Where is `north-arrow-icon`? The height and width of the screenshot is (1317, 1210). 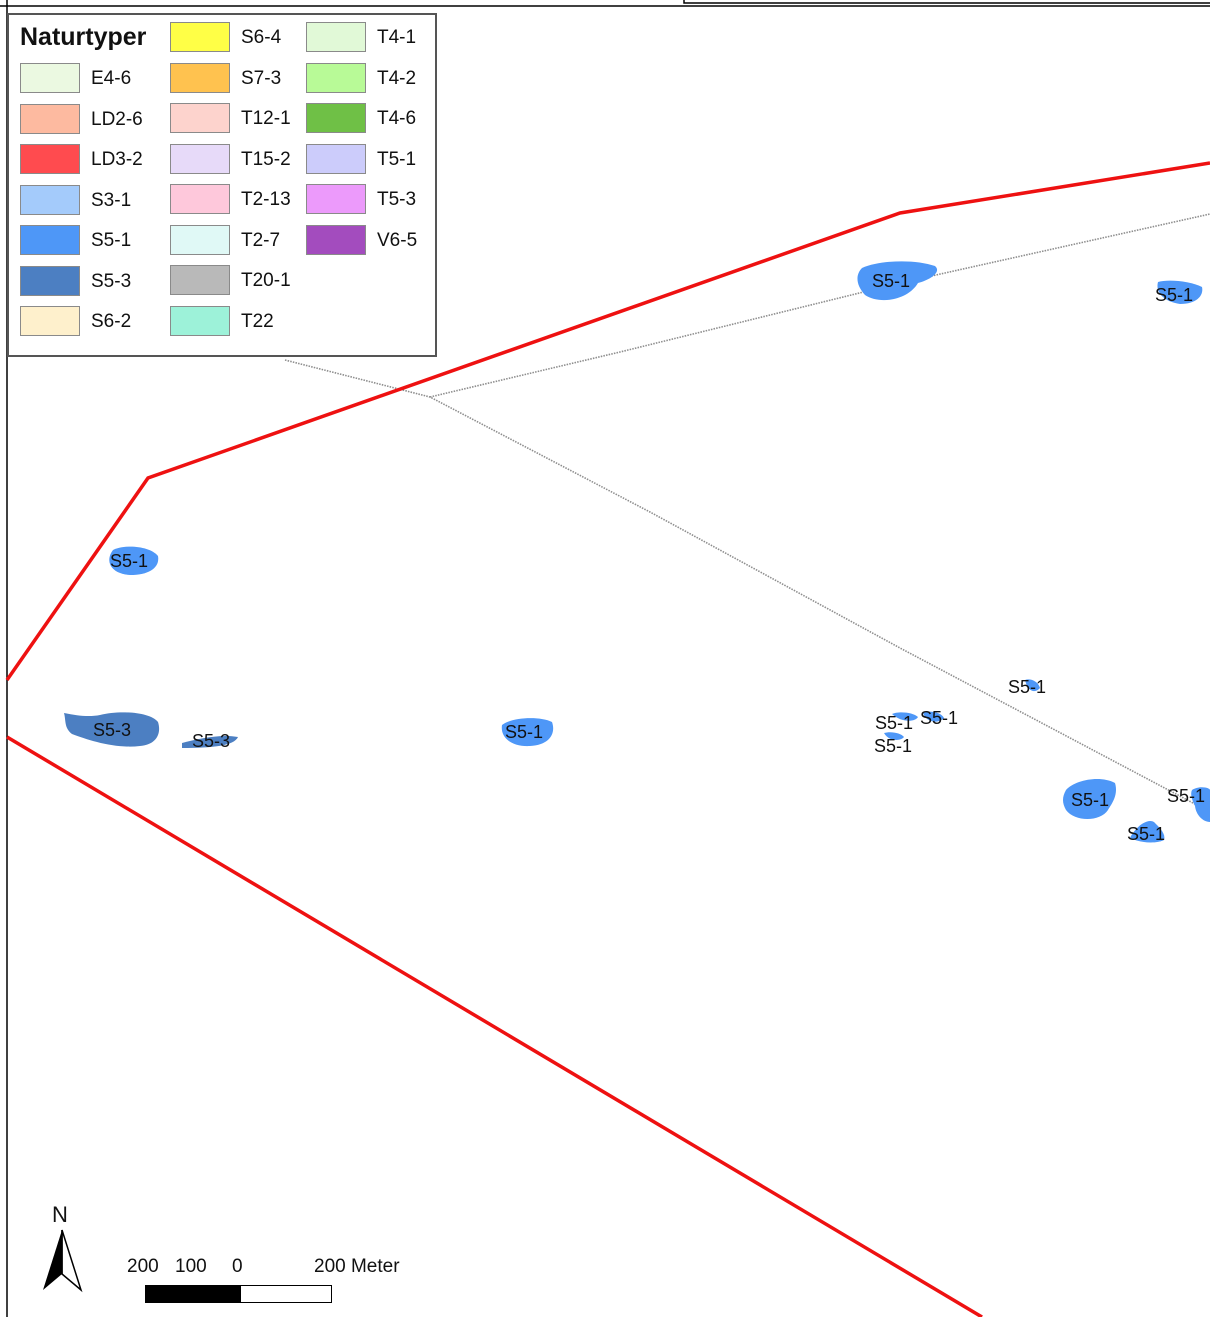
north-arrow-icon is located at coordinates (63, 1261).